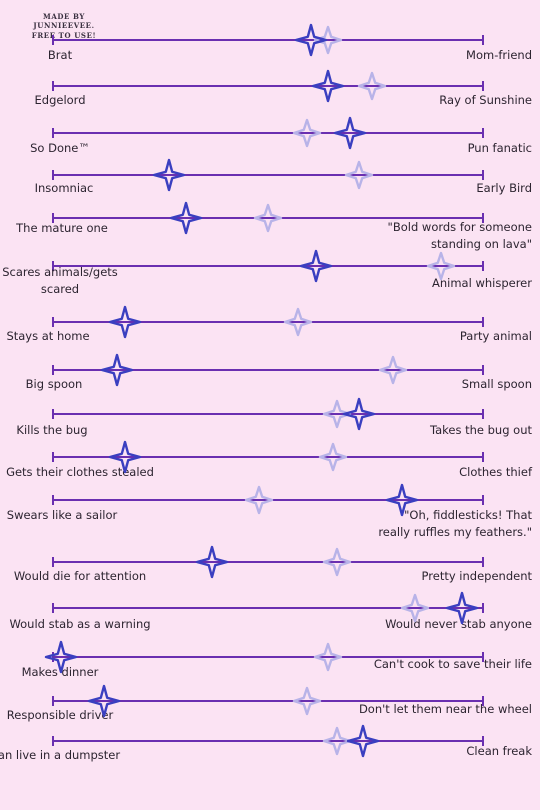 The width and height of the screenshot is (540, 810). I want to click on left-label-line: scared, so click(60, 289).